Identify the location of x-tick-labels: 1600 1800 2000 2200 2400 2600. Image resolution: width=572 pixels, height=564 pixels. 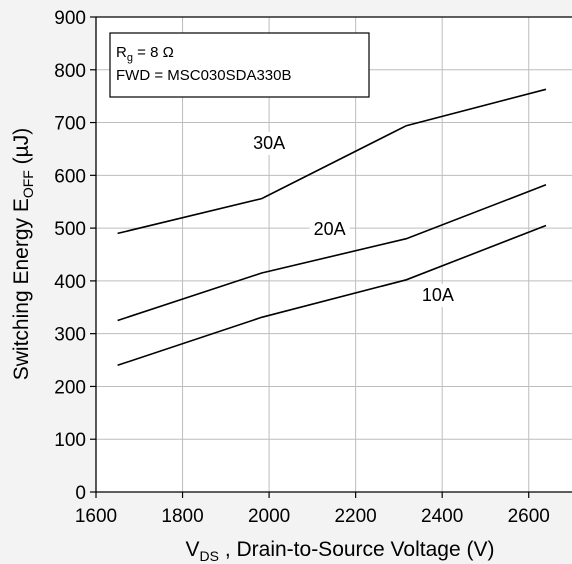
(312, 516).